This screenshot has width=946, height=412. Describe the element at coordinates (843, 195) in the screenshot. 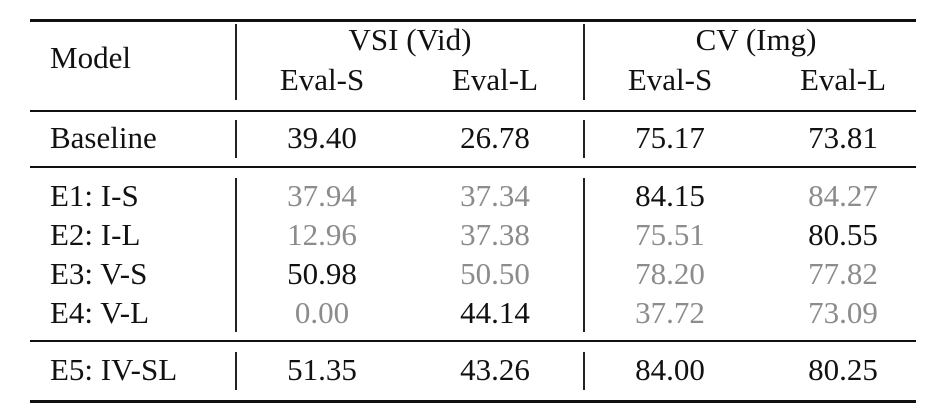

I see `table-cell: 84.27` at that location.